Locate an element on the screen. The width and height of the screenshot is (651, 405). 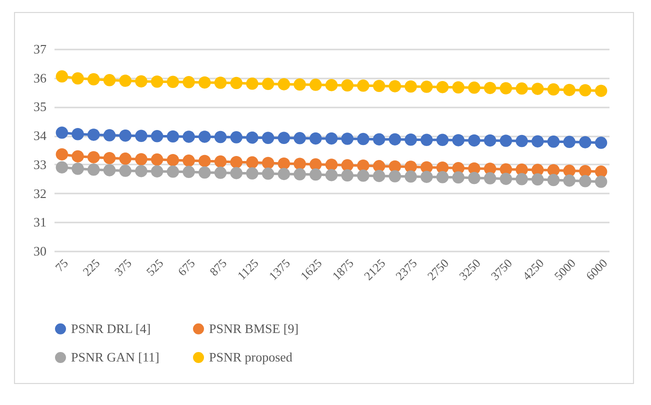
x-tick-label: 4250 is located at coordinates (533, 269).